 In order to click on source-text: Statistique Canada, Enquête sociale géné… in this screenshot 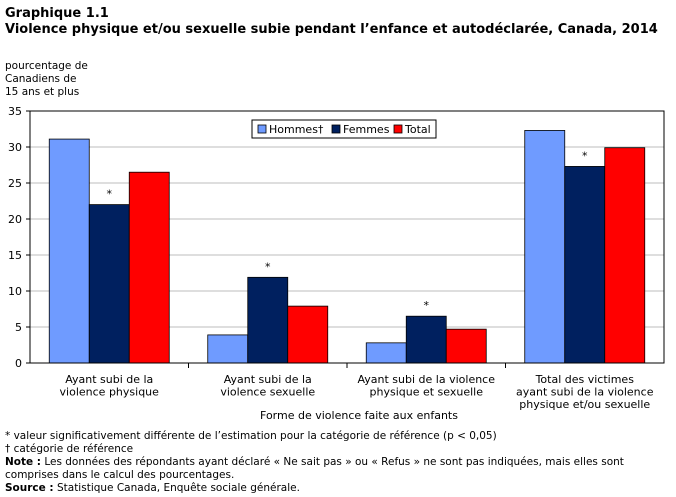, I will do `click(176, 488)`.